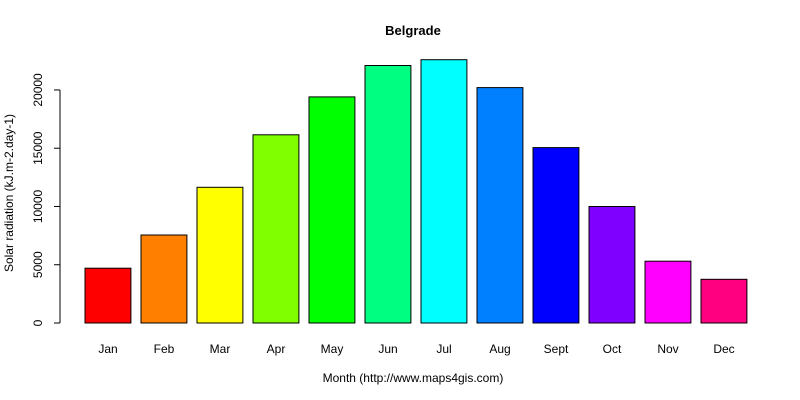 This screenshot has width=800, height=400. What do you see at coordinates (220, 349) in the screenshot?
I see `x-tick-label: Mar` at bounding box center [220, 349].